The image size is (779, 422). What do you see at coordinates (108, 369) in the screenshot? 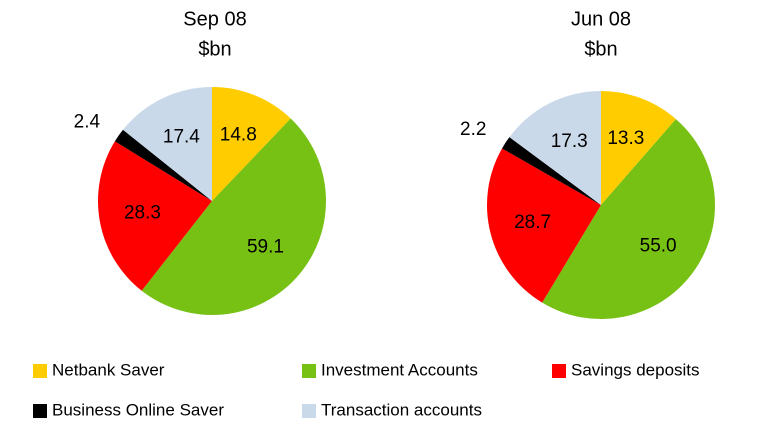
I see `legend-label: Netbank Saver` at bounding box center [108, 369].